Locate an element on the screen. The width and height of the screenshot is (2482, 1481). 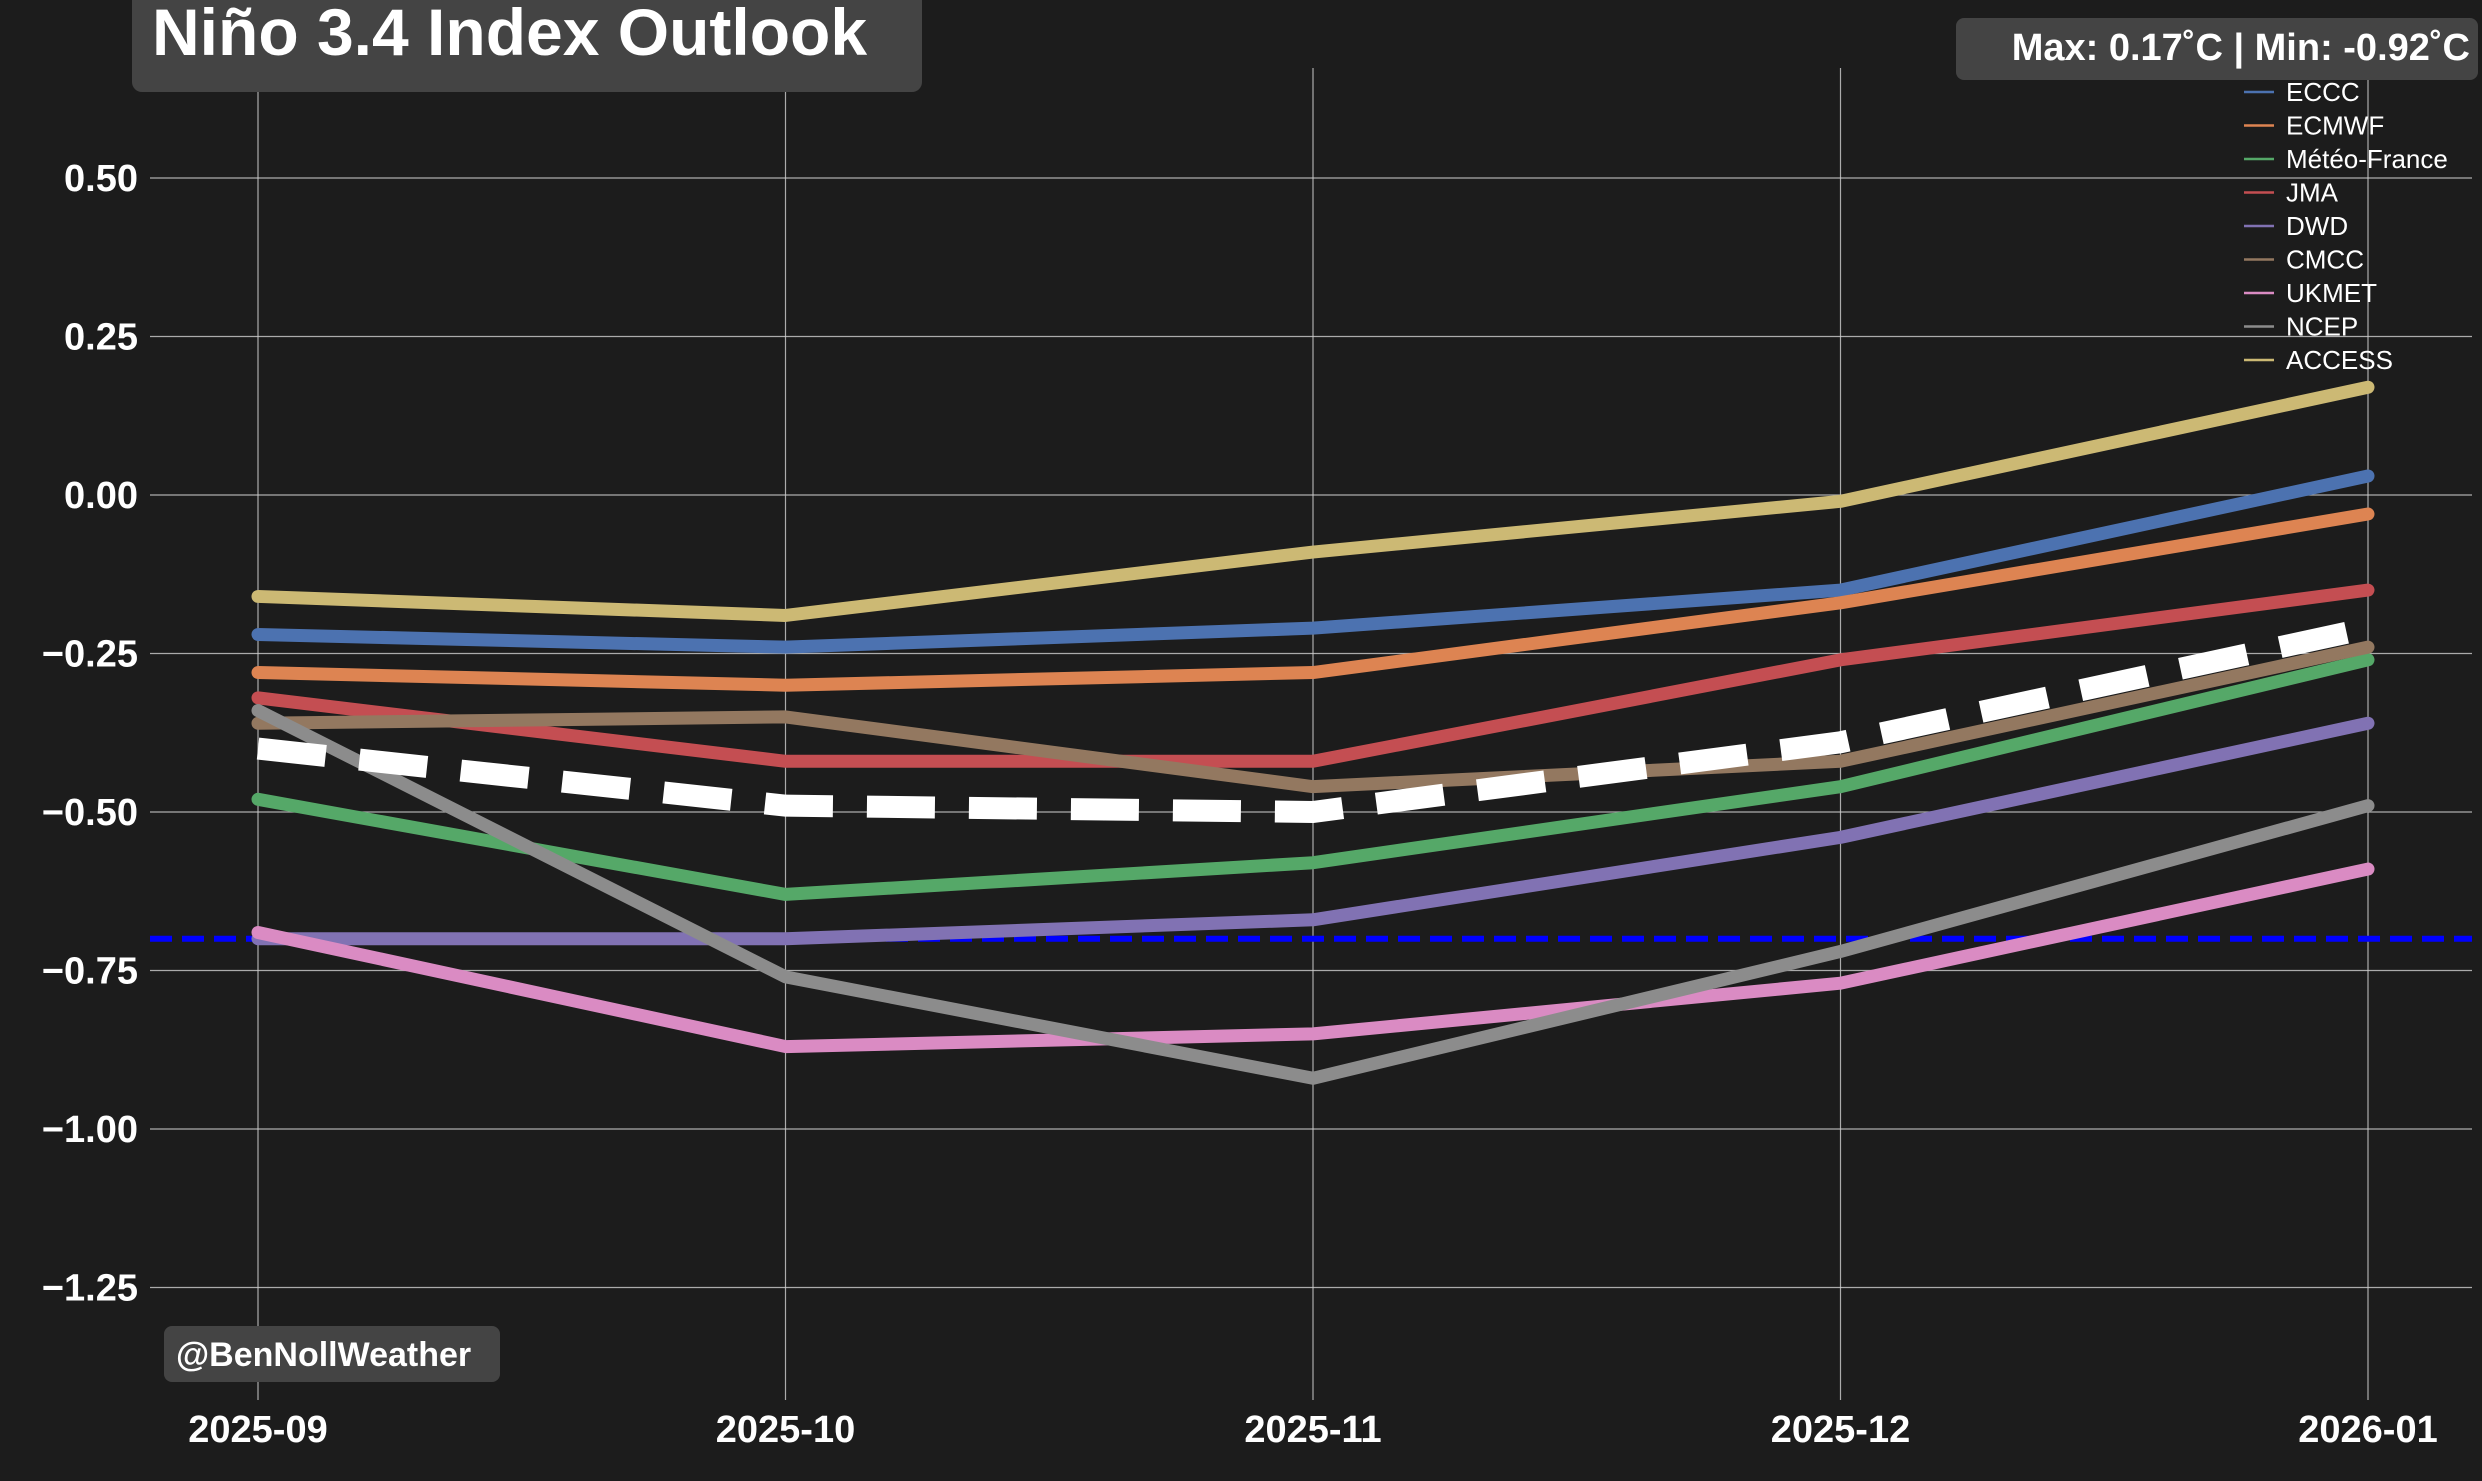
ensemble-mean-line is located at coordinates (1313, 720).